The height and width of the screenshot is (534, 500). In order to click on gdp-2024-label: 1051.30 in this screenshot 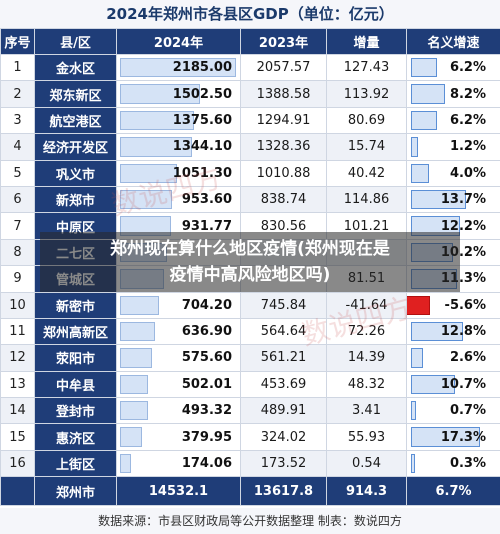, I will do `click(202, 173)`.